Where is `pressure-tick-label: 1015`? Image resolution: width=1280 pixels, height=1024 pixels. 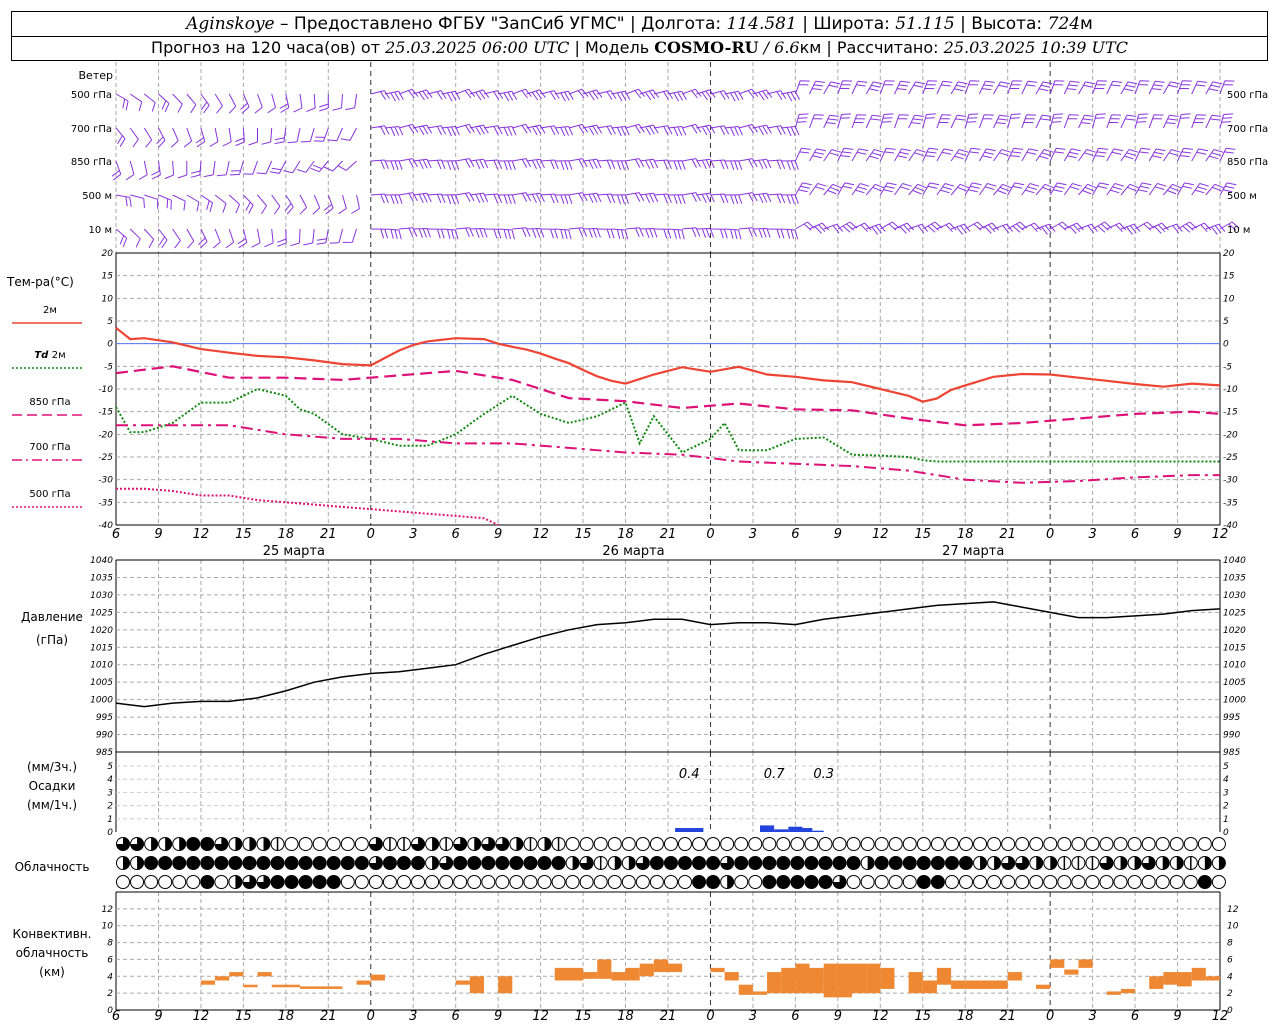
pressure-tick-label: 1015 is located at coordinates (101, 648).